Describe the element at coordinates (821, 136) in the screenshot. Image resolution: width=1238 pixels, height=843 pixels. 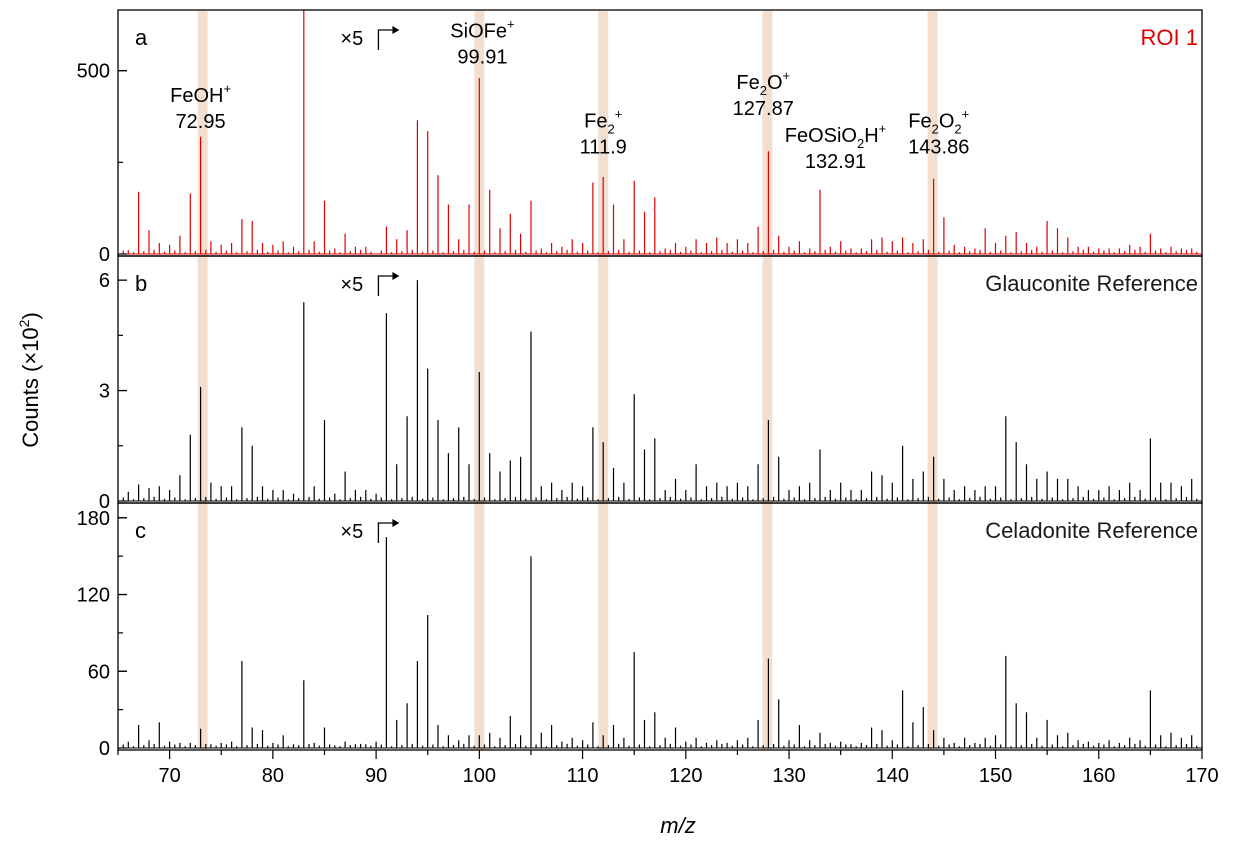
I see `ion-formula-part: FeOSiO` at that location.